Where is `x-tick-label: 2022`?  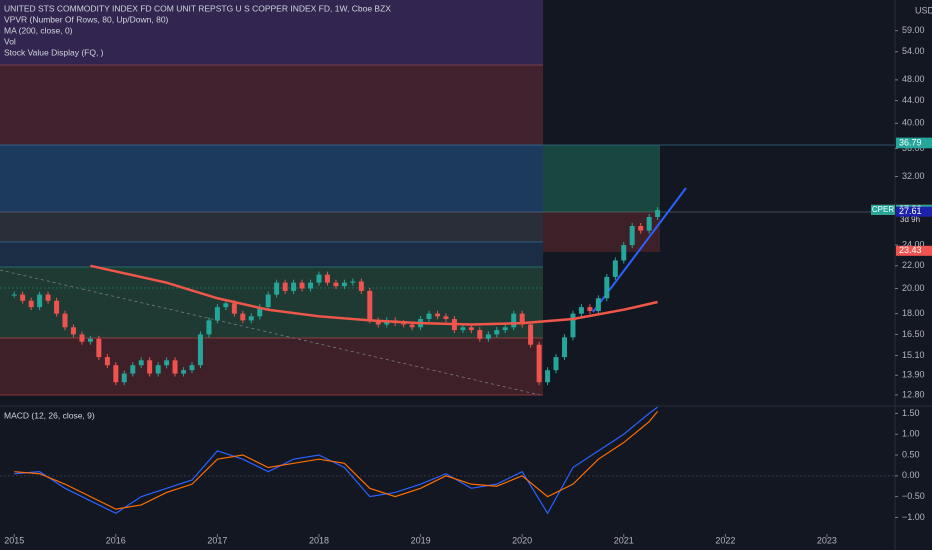
x-tick-label: 2022 is located at coordinates (725, 540).